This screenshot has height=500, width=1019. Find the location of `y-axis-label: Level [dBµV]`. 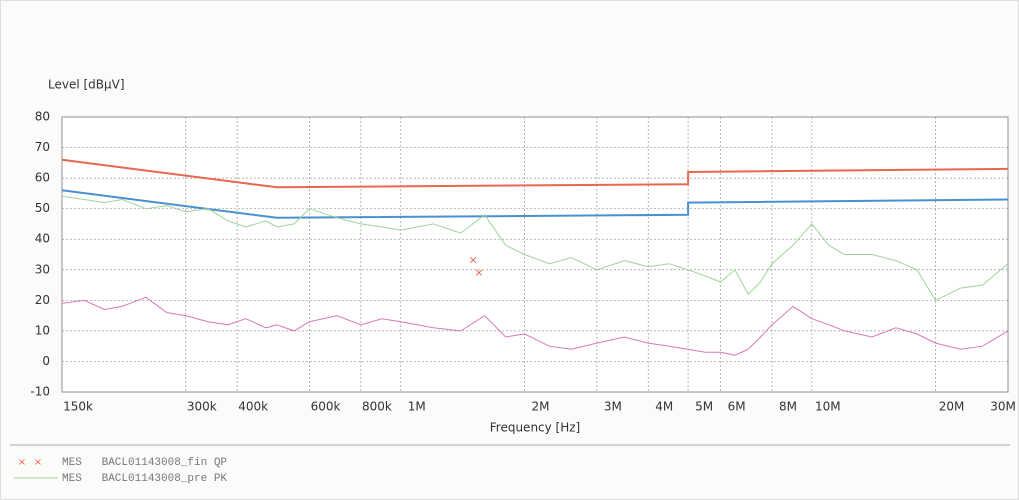

y-axis-label: Level [dBµV] is located at coordinates (86, 85).